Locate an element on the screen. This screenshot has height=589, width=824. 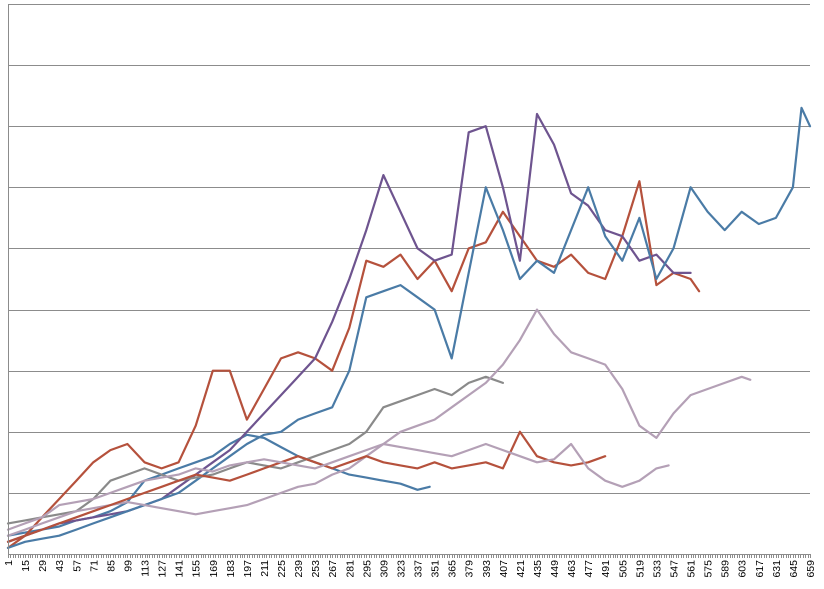
x-tick-label-281: 281 is located at coordinates (350, 569).